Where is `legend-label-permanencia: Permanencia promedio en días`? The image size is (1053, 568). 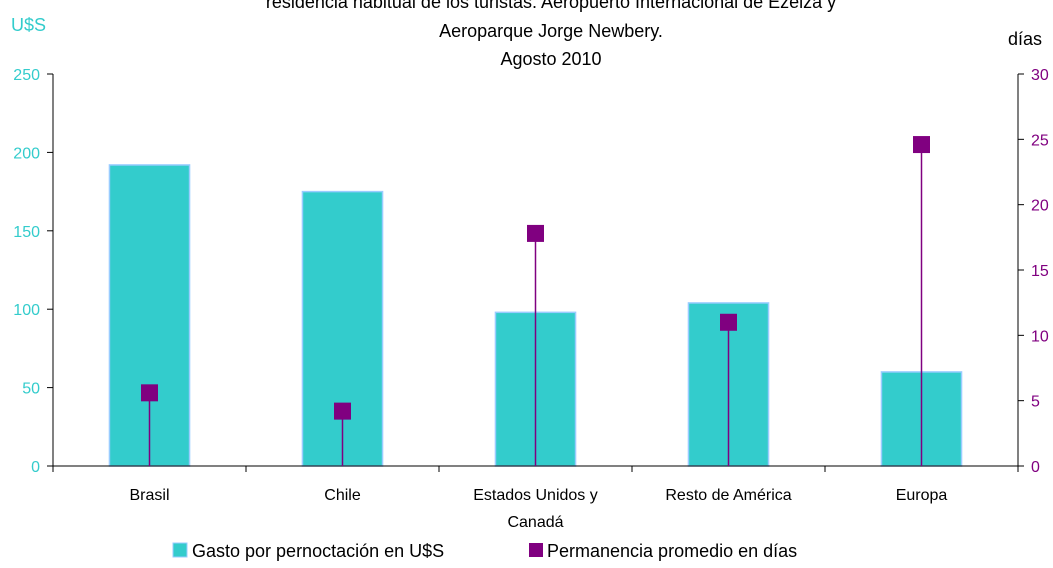
legend-label-permanencia: Permanencia promedio en días is located at coordinates (672, 551).